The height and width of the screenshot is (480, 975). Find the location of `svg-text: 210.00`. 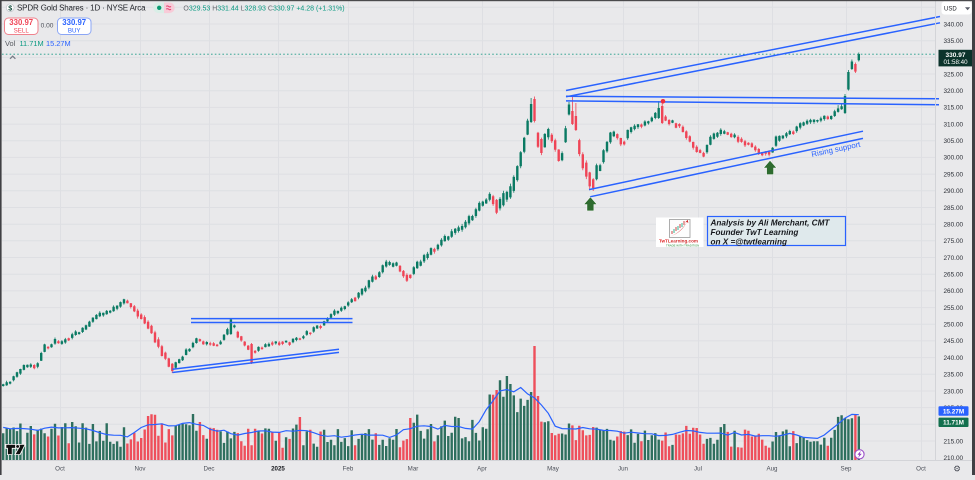

svg-text: 210.00 is located at coordinates (954, 458).